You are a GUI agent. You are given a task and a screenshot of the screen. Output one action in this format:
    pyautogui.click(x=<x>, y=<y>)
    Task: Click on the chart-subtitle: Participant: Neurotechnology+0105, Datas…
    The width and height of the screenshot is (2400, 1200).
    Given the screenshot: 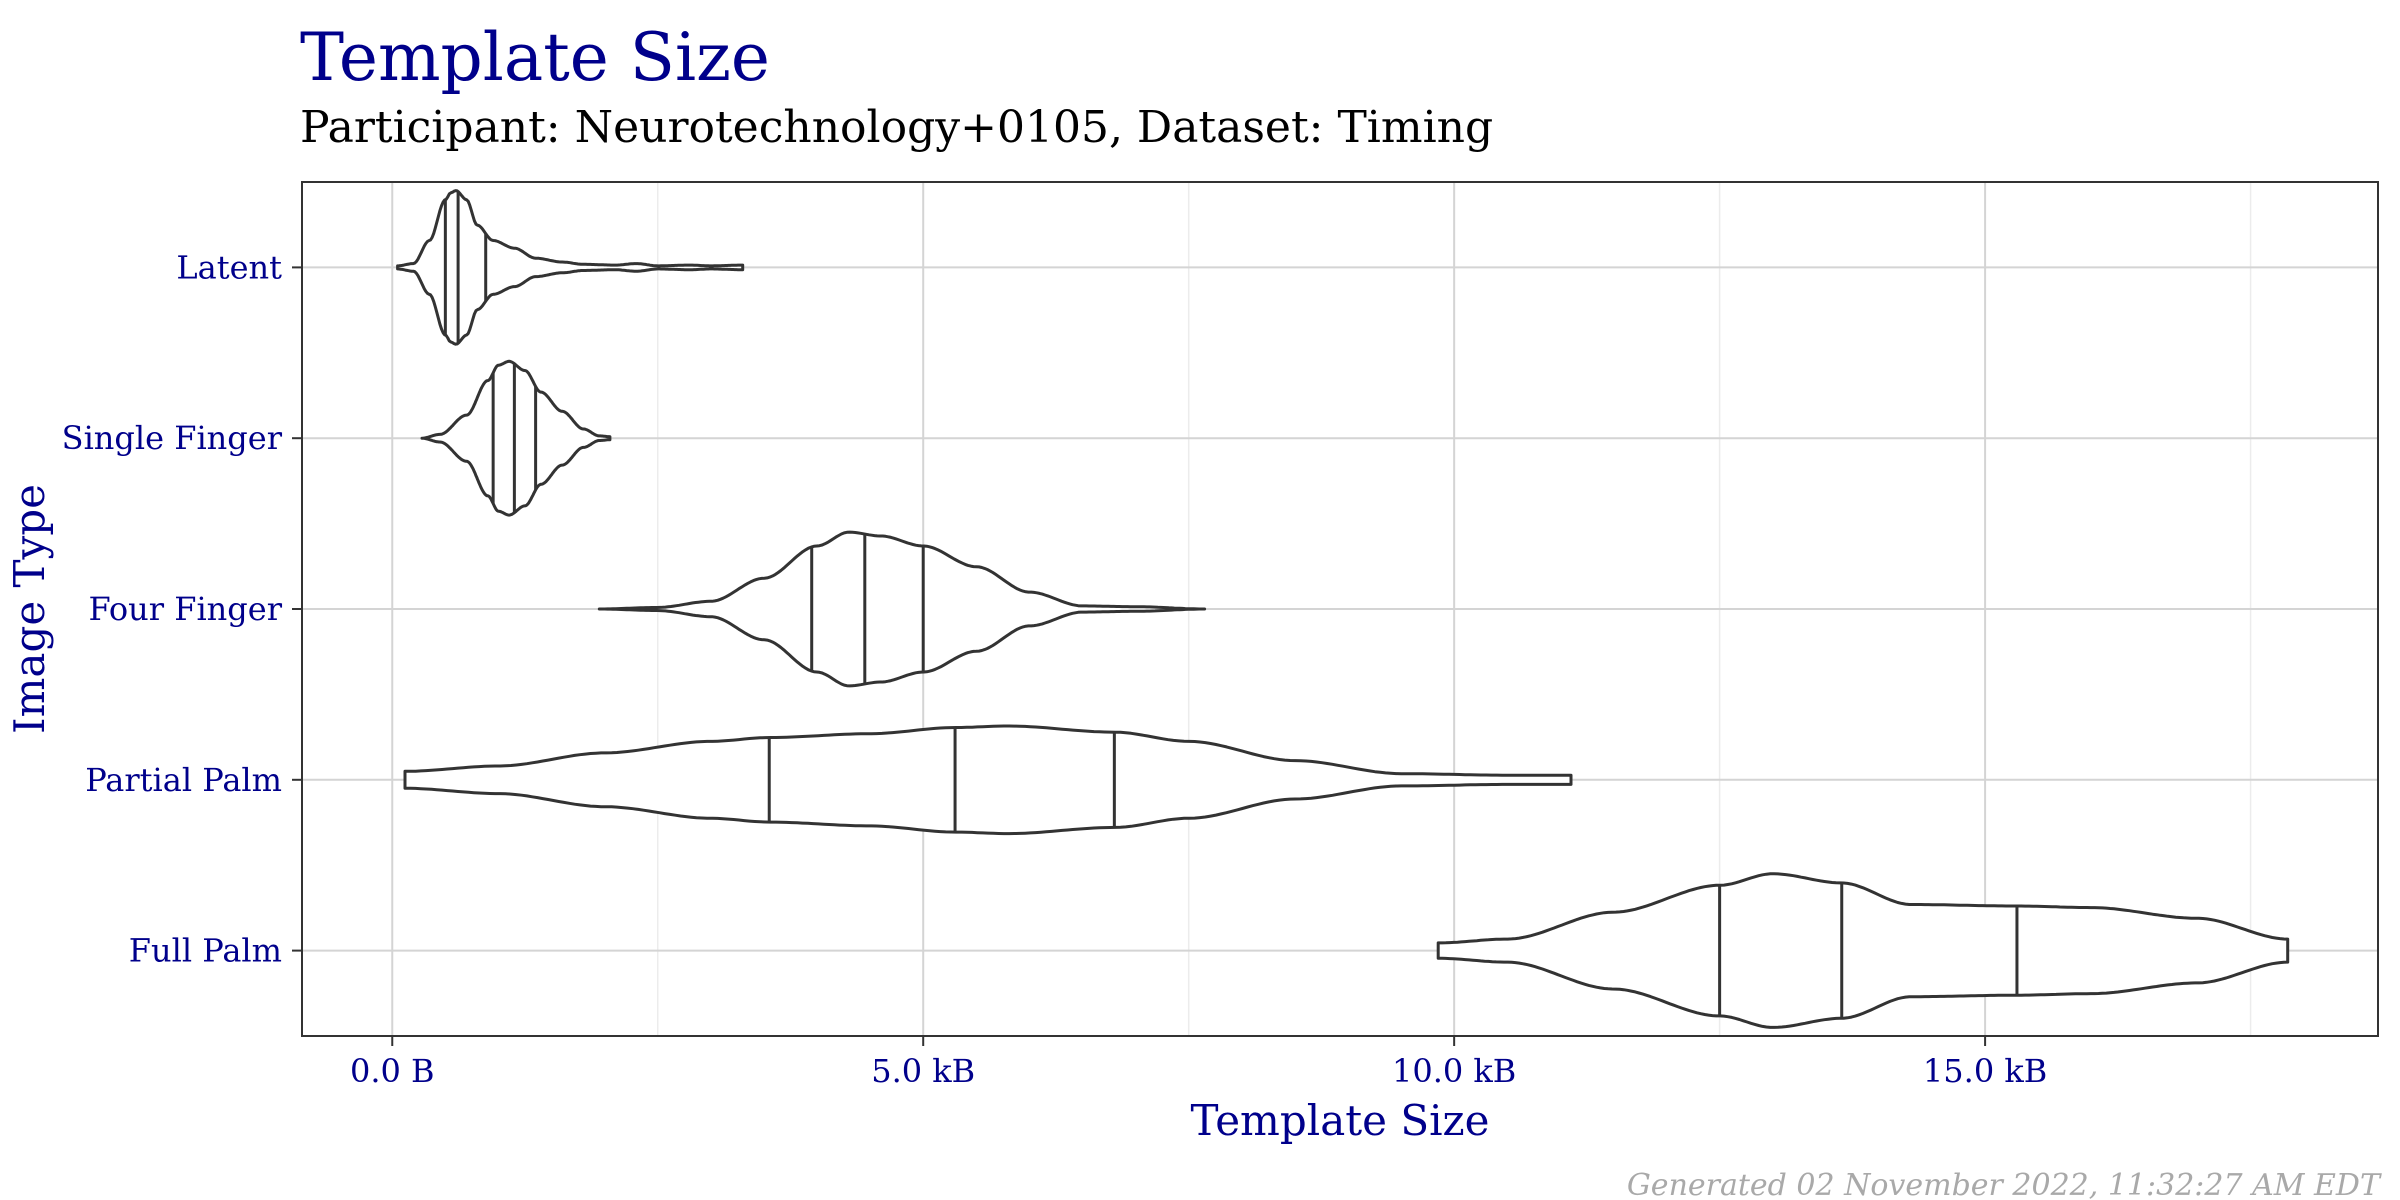 What is the action you would take?
    pyautogui.click(x=896, y=127)
    